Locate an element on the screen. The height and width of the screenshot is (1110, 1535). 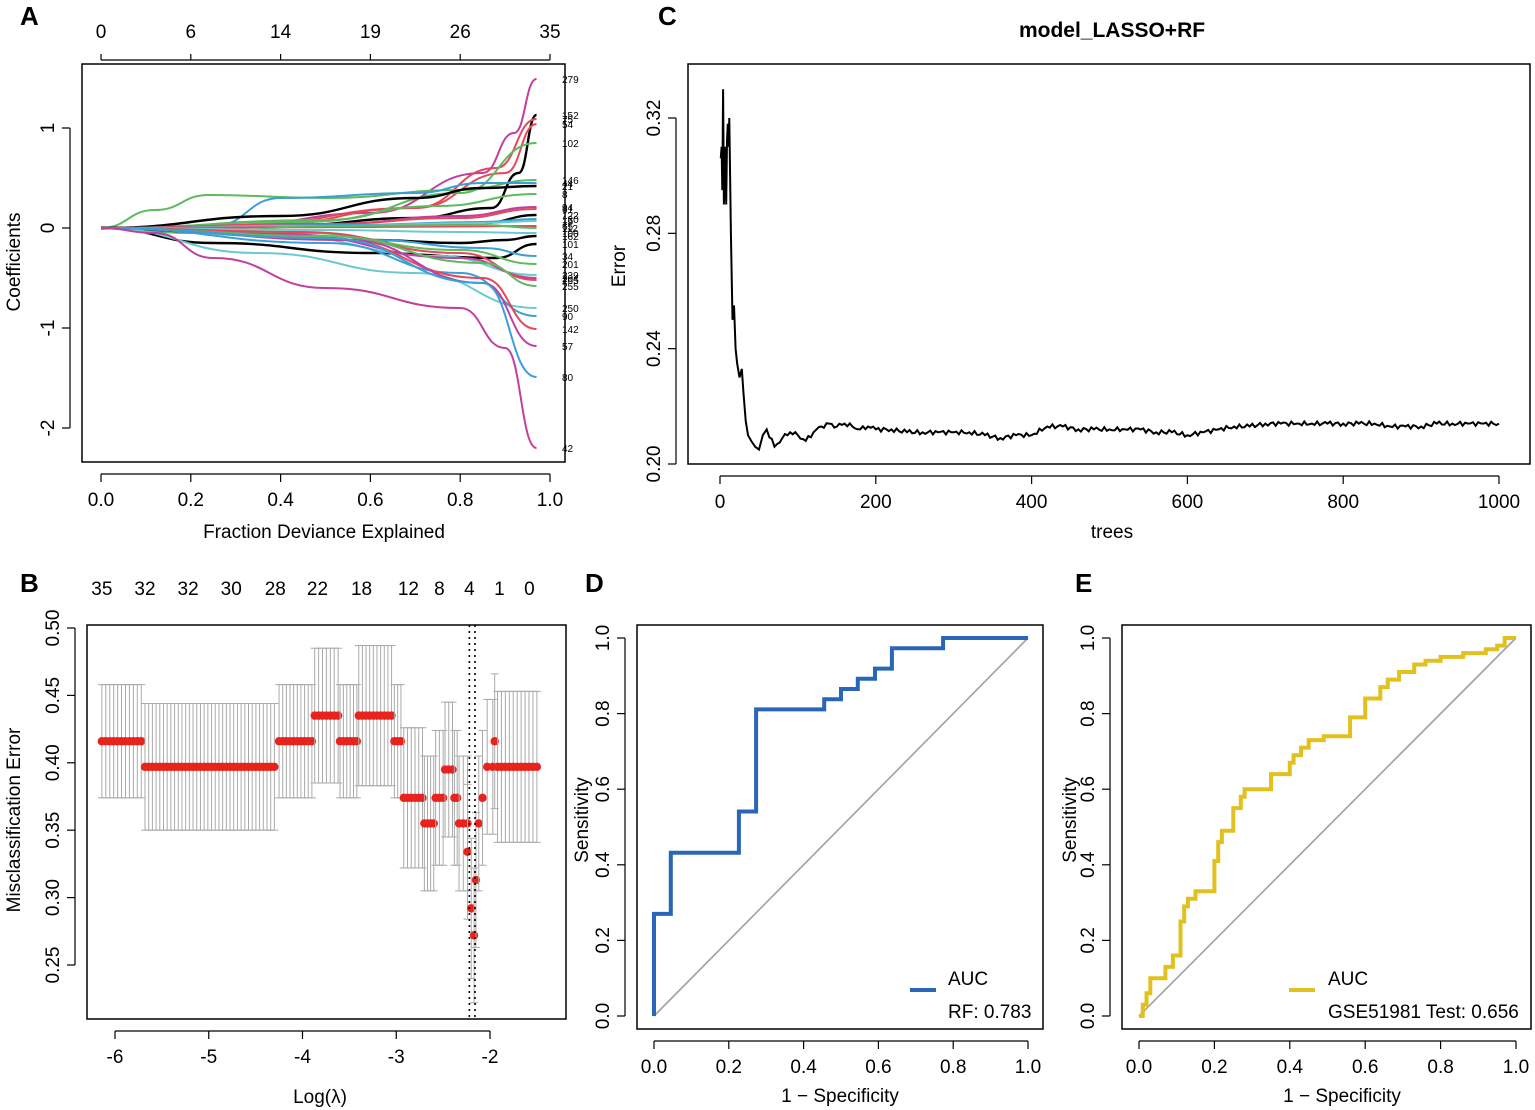
x-tick-label: 800 is located at coordinates (1343, 502).